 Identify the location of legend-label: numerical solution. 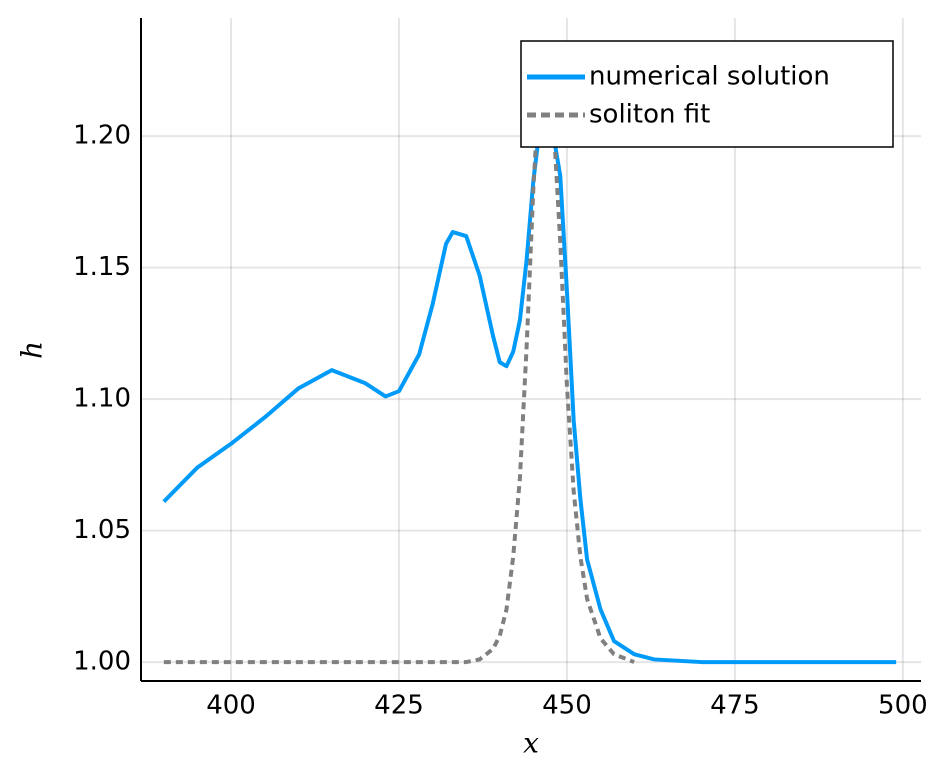
(709, 77).